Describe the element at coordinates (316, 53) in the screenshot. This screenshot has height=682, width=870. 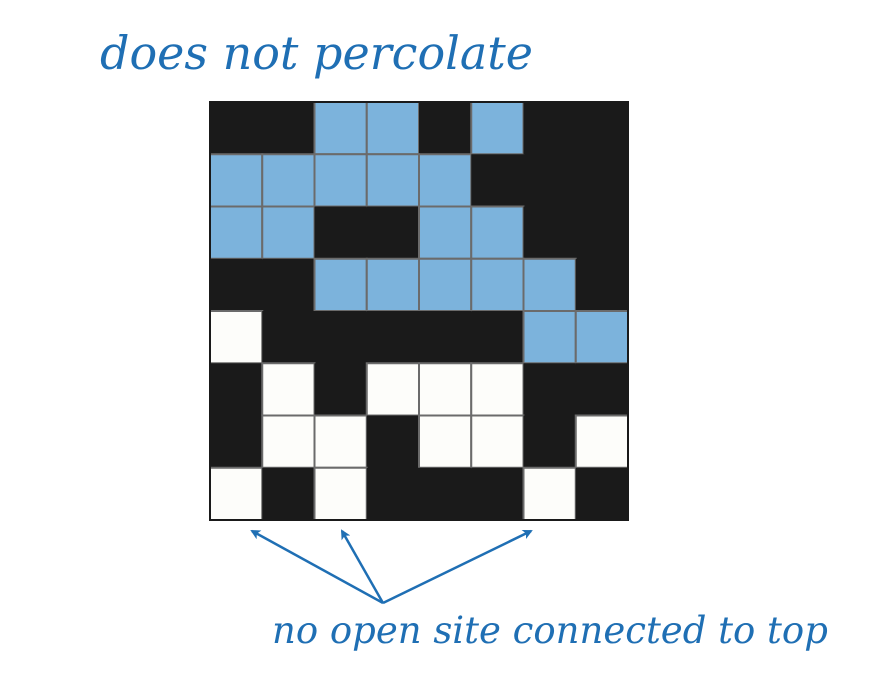
I see `diagram-title: does not percolate` at that location.